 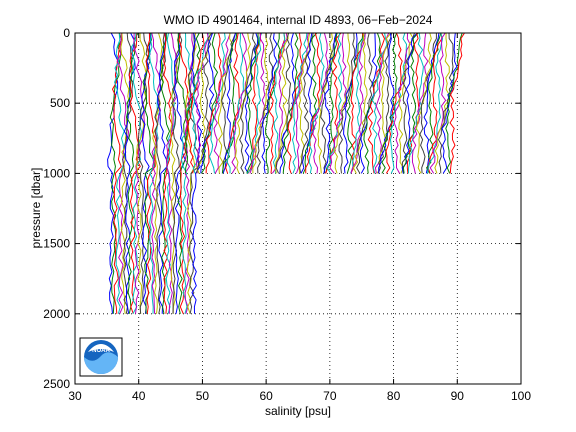 I want to click on y-tick-label: 0, so click(x=66, y=33).